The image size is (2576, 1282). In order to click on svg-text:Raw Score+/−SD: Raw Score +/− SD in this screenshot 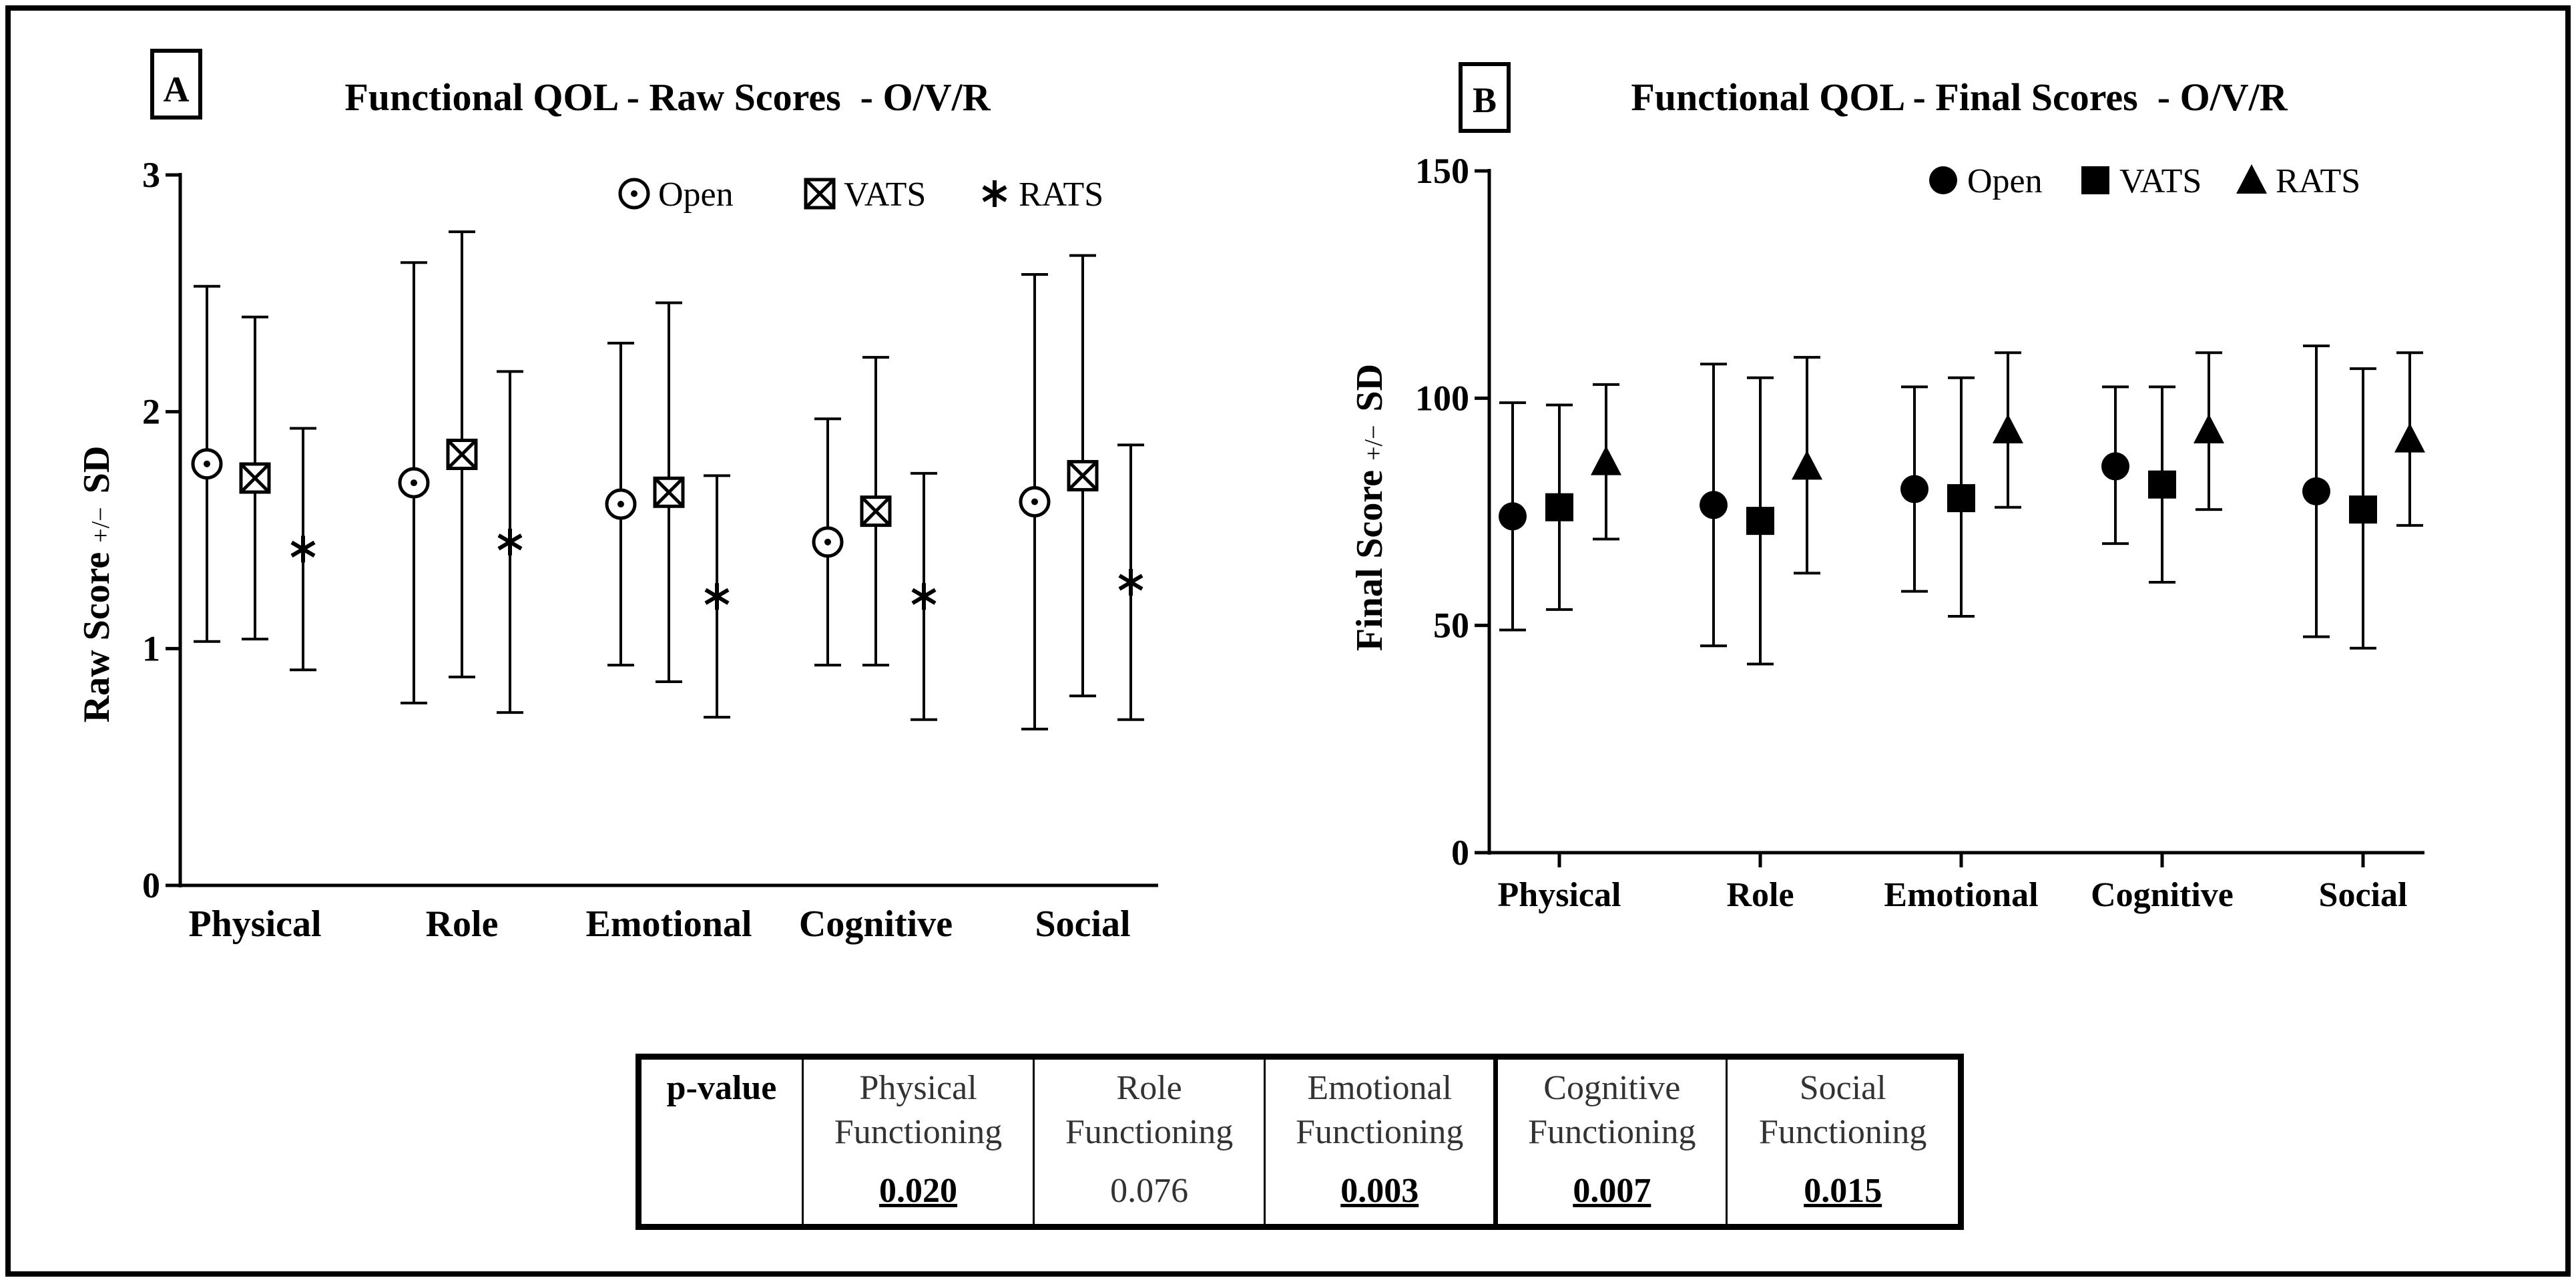, I will do `click(96, 584)`.